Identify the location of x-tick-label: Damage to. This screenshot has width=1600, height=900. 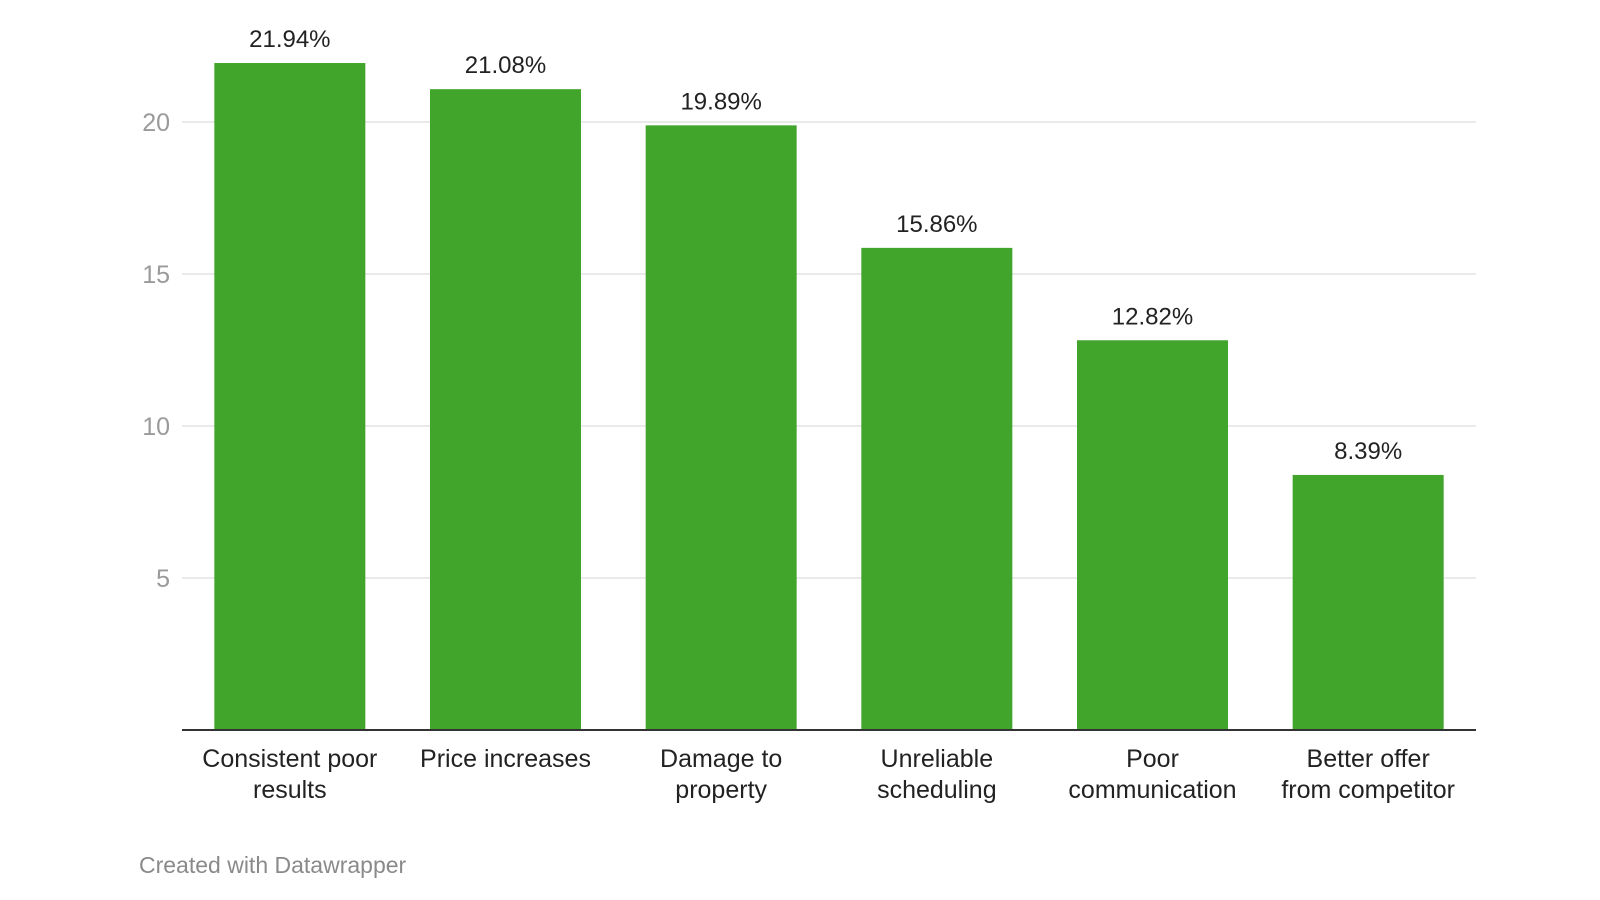
(721, 759).